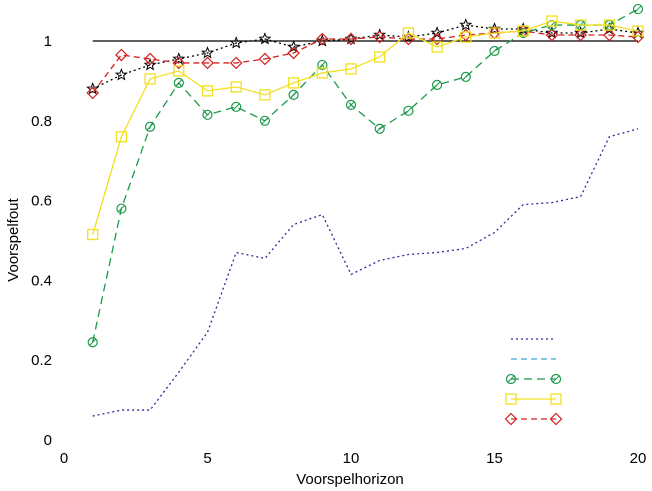 The image size is (652, 491). I want to click on x-tick-label: 5, so click(207, 458).